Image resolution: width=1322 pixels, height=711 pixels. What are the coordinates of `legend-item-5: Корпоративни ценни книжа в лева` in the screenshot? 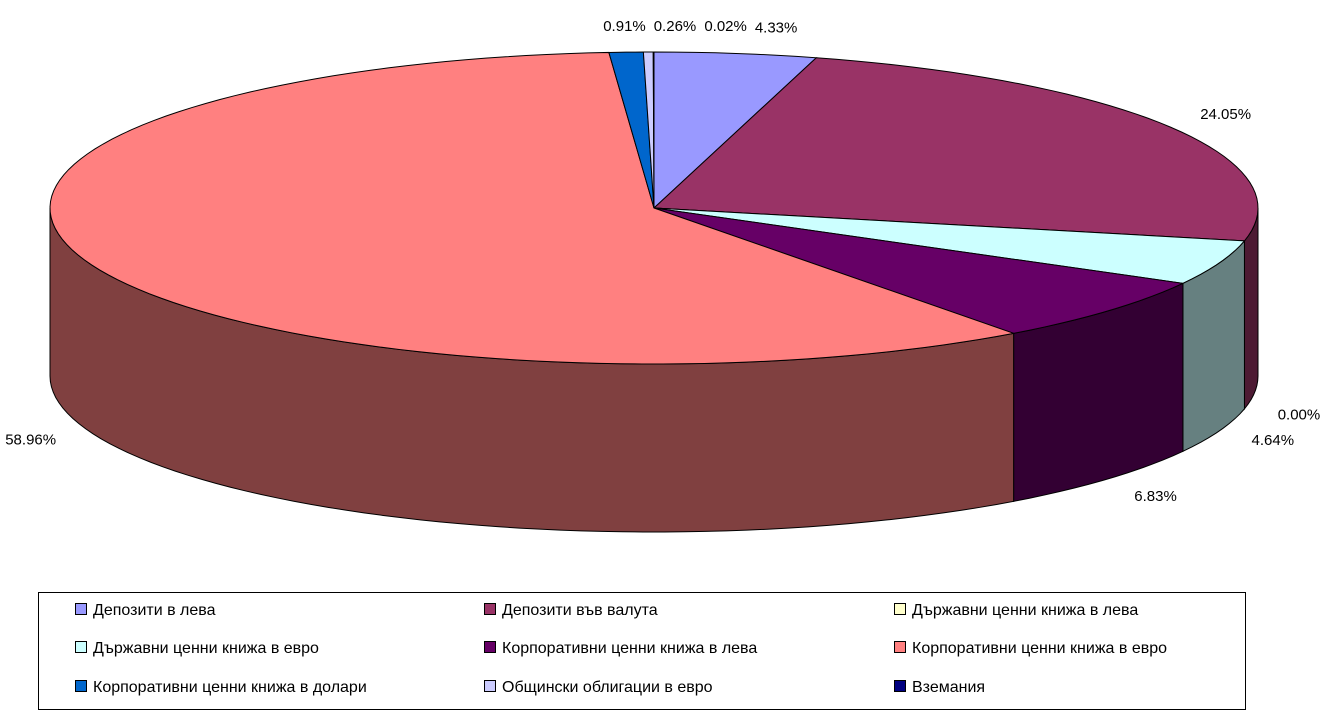 It's located at (620, 649).